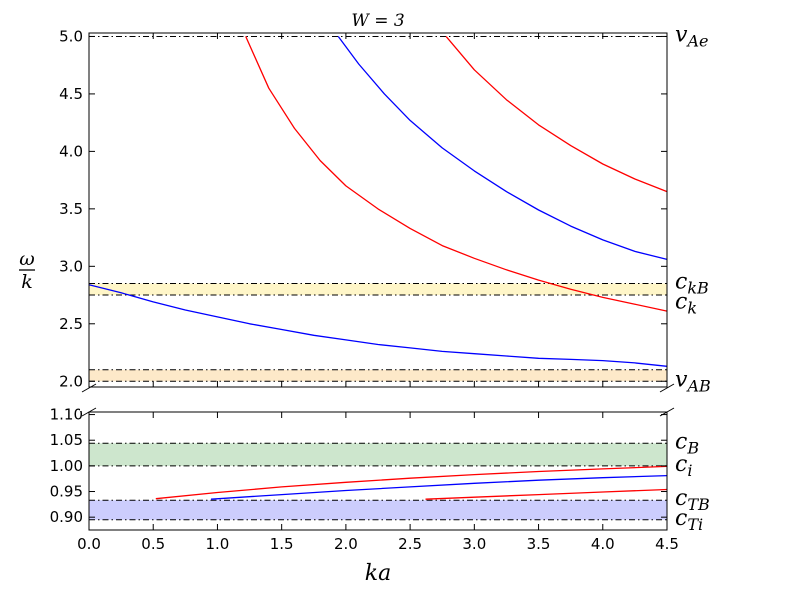  What do you see at coordinates (71, 324) in the screenshot?
I see `upper-y-tick-label-2: 2.5` at bounding box center [71, 324].